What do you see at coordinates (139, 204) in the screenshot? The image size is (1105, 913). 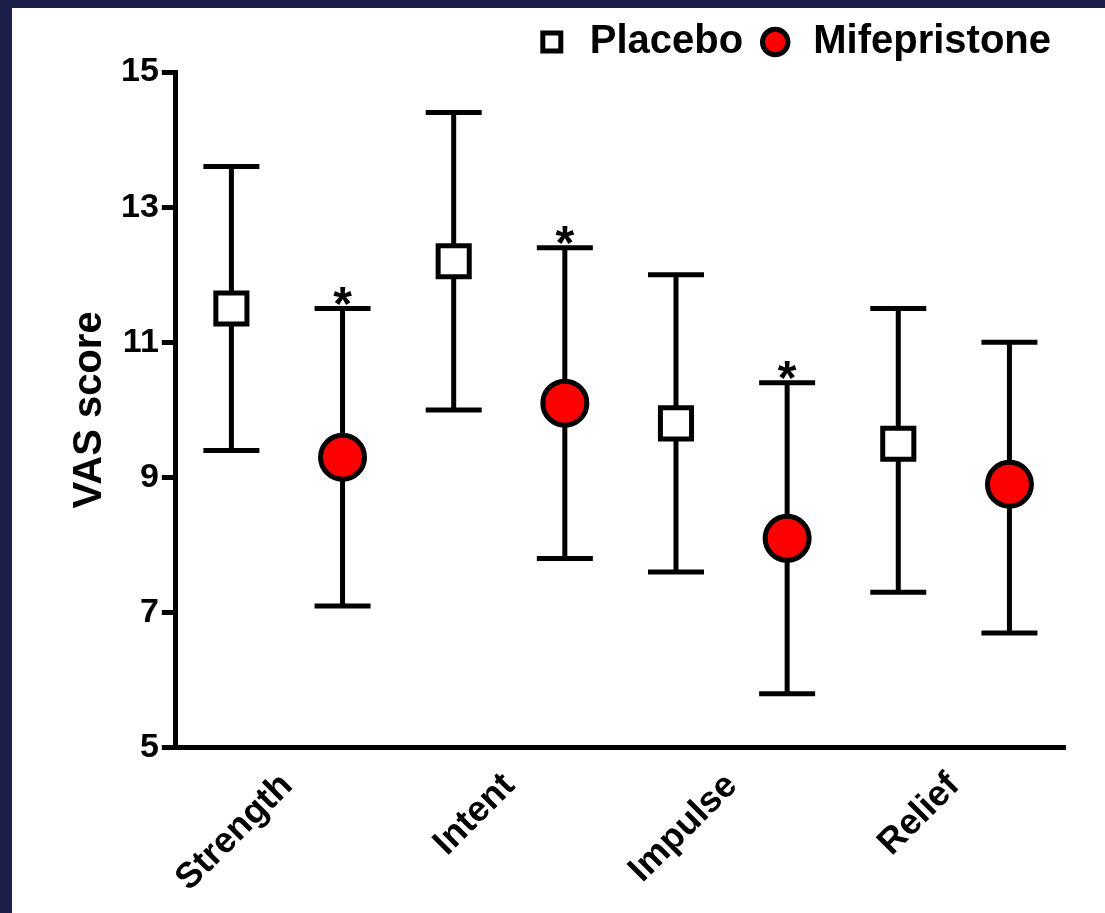 I see `y-tick-label: 13` at bounding box center [139, 204].